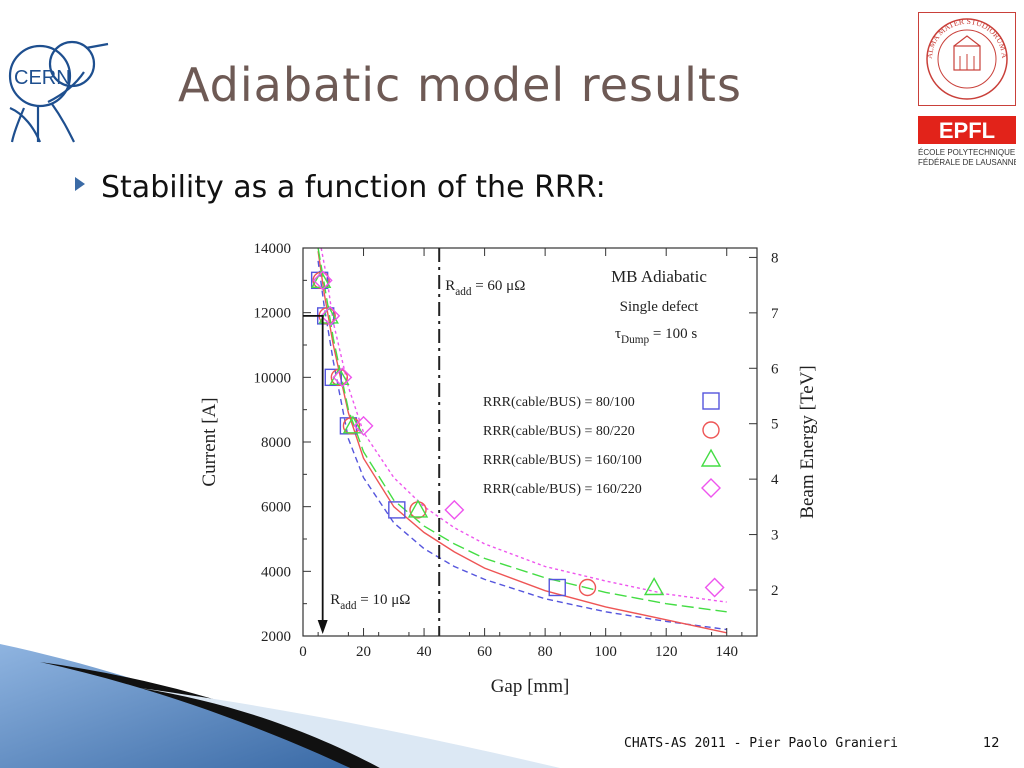 The image size is (1024, 768). What do you see at coordinates (322, 627) in the screenshot?
I see `radd-10-arrowhead` at bounding box center [322, 627].